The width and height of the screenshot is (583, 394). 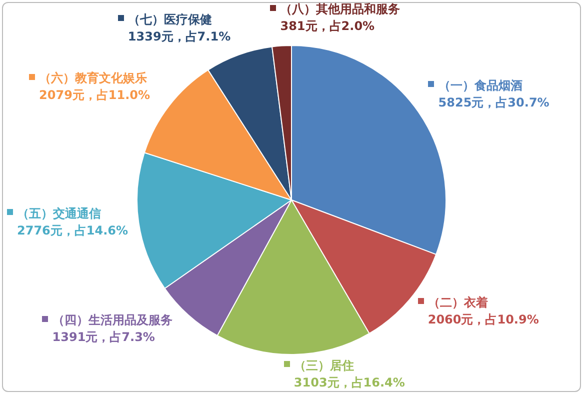 What do you see at coordinates (179, 36) in the screenshot?
I see `data-label: 1339元，占7.1%` at bounding box center [179, 36].